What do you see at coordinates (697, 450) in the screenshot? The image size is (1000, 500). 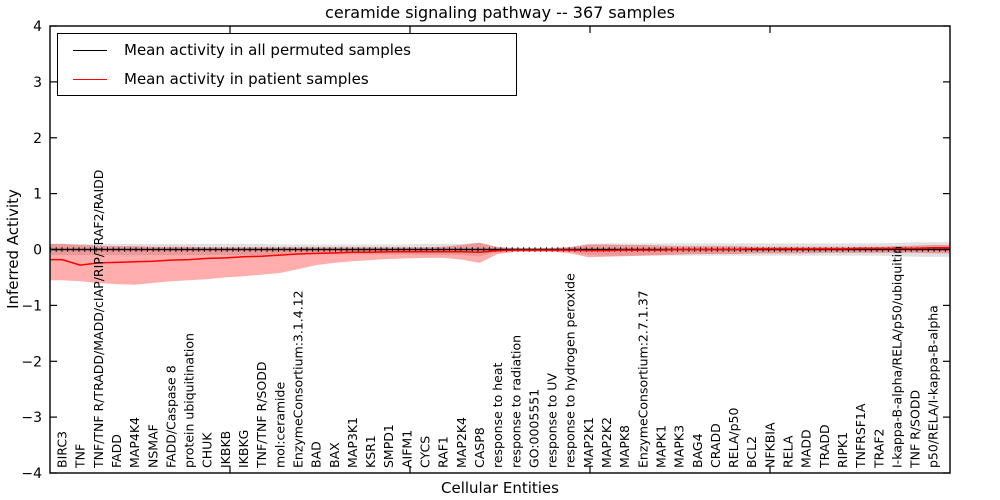 I see `x-category-label: BAG4` at bounding box center [697, 450].